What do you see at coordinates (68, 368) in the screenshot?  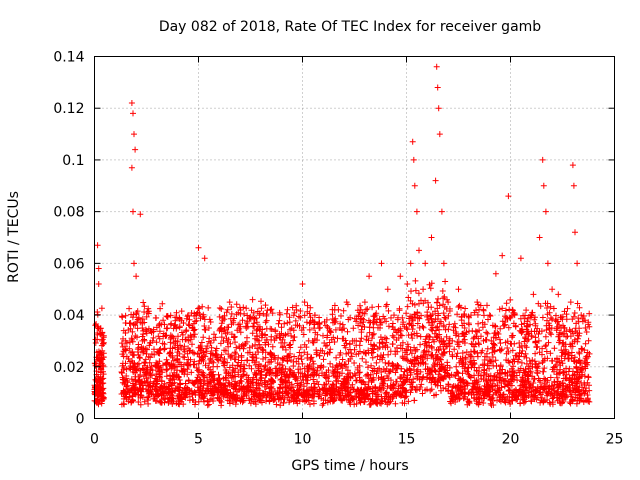 I see `y-tick-label: 0.02` at bounding box center [68, 368].